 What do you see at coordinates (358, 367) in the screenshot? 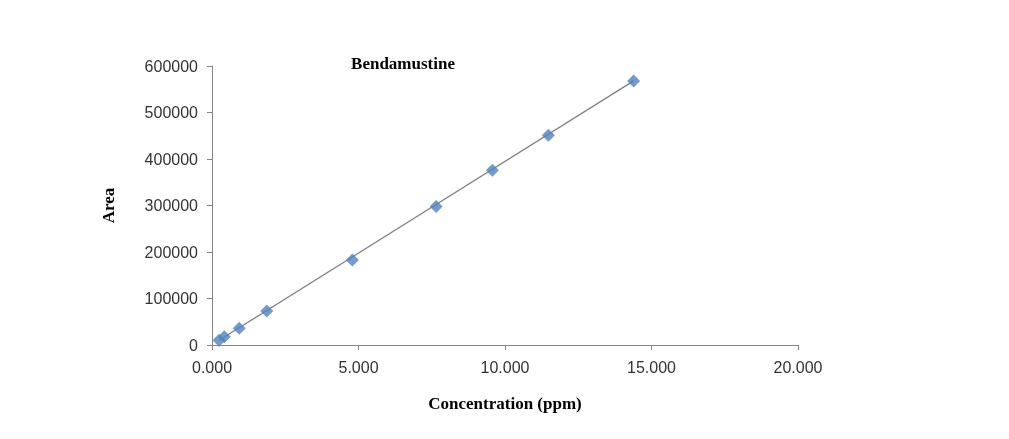
I see `x-tick-label: 5.000` at bounding box center [358, 367].